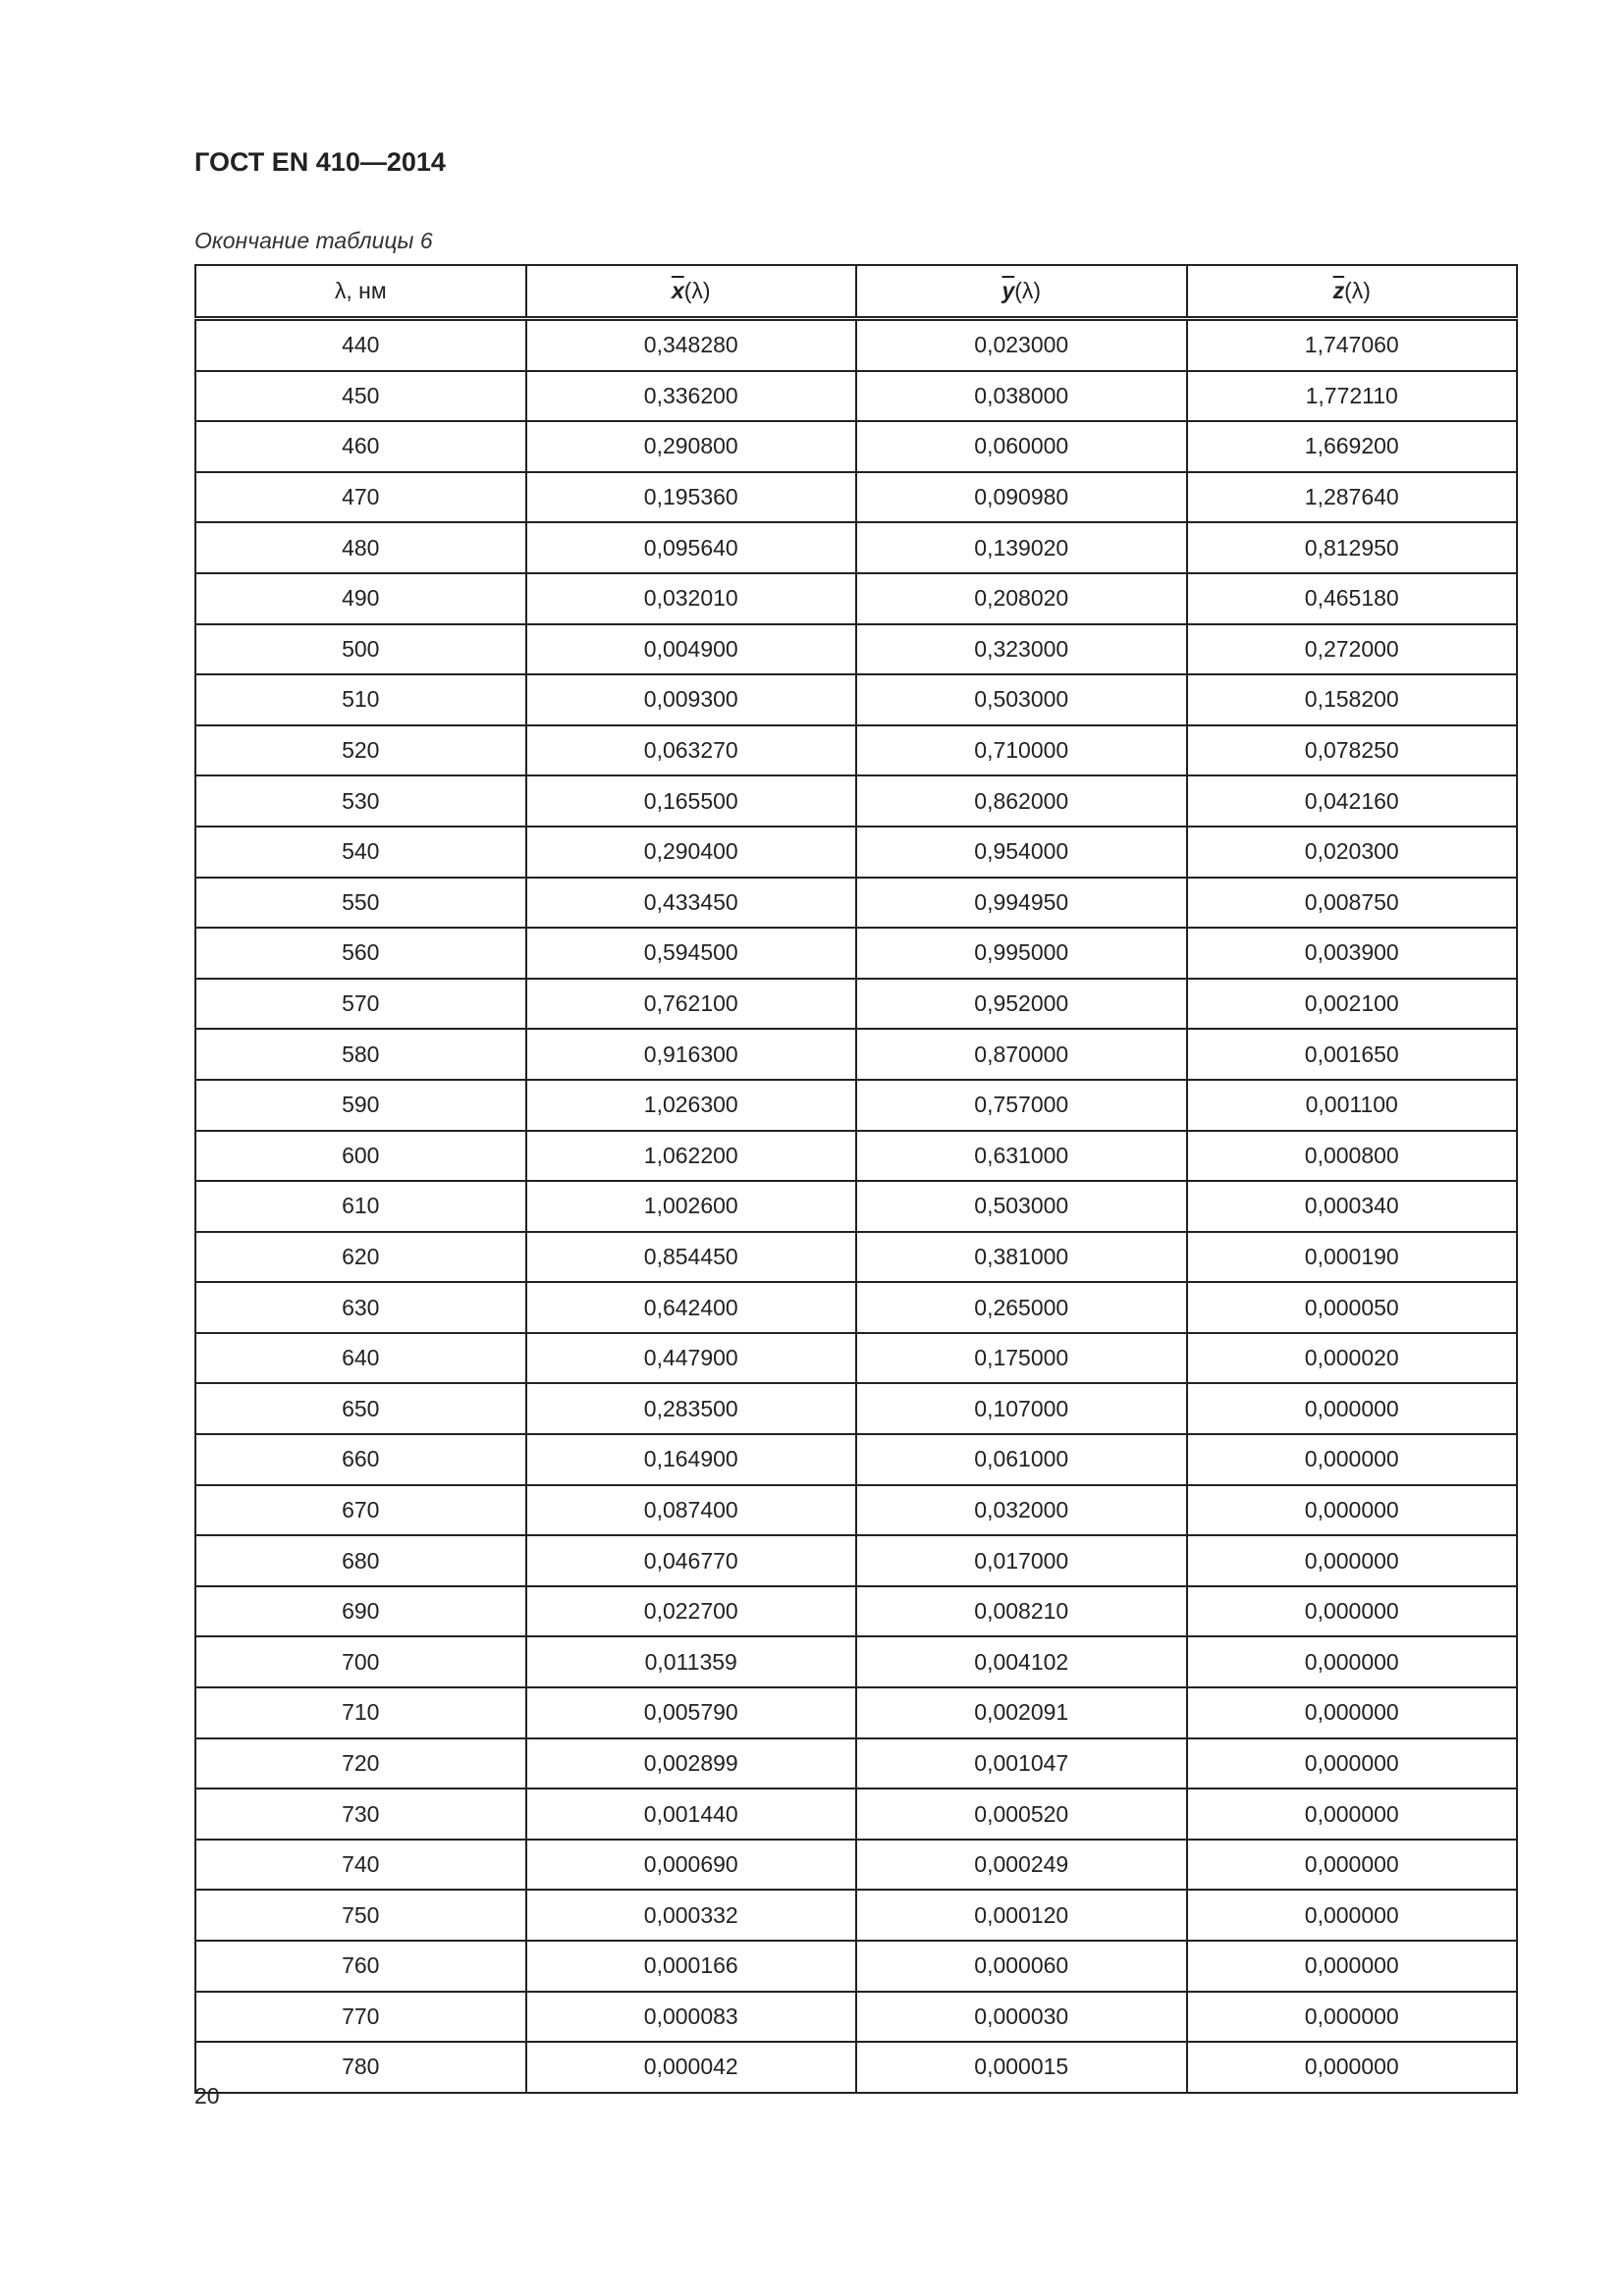 Image resolution: width=1624 pixels, height=2296 pixels. Describe the element at coordinates (690, 446) in the screenshot. I see `x-bar-cell: 0,290800` at that location.